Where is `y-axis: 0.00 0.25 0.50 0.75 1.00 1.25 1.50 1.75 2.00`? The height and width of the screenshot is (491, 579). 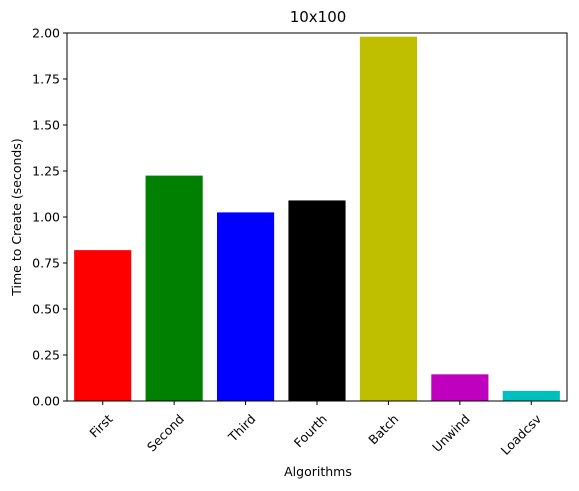 y-axis: 0.00 0.25 0.50 0.75 1.00 1.25 1.50 1.75 2.00 is located at coordinates (49, 217).